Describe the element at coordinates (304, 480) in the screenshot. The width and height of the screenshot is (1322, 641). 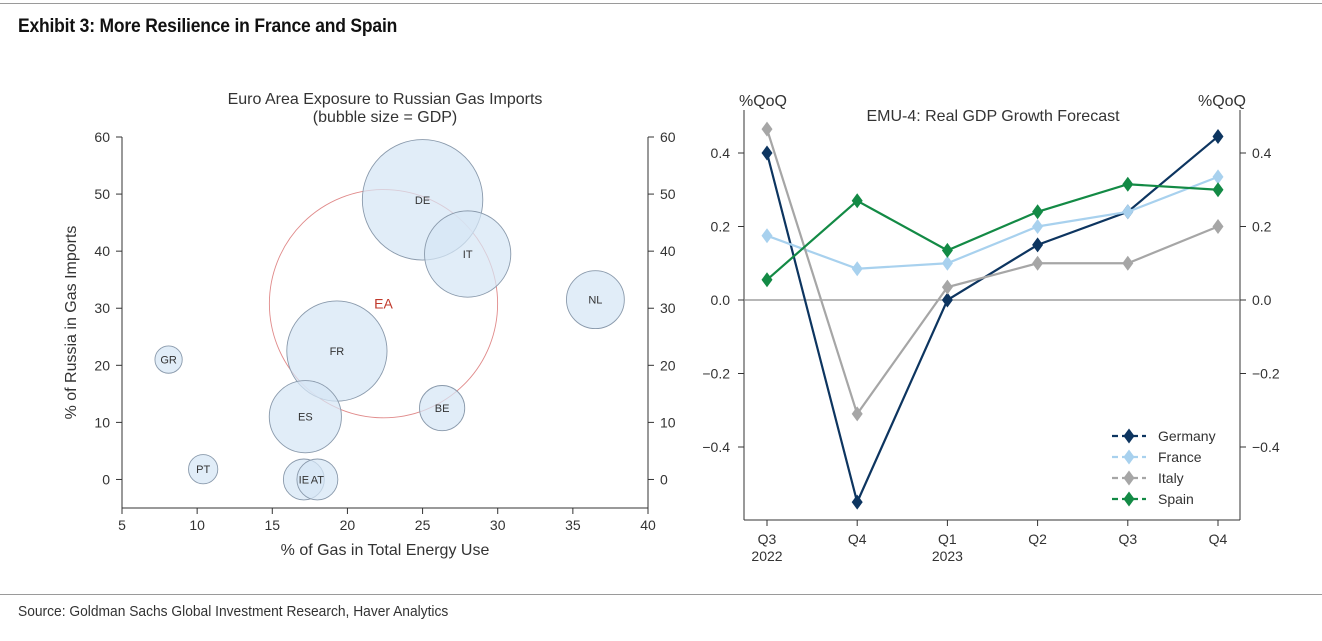
I see `bubble-label-ie: IE` at that location.